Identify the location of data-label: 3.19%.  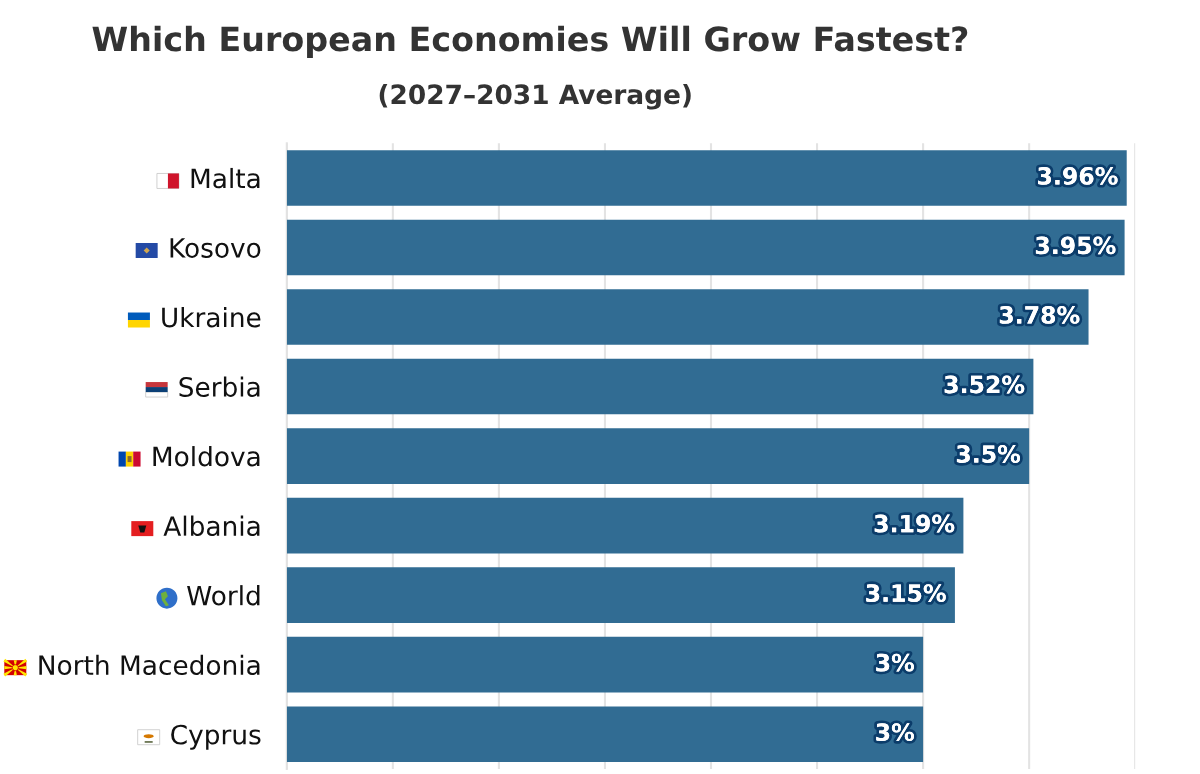
(914, 523).